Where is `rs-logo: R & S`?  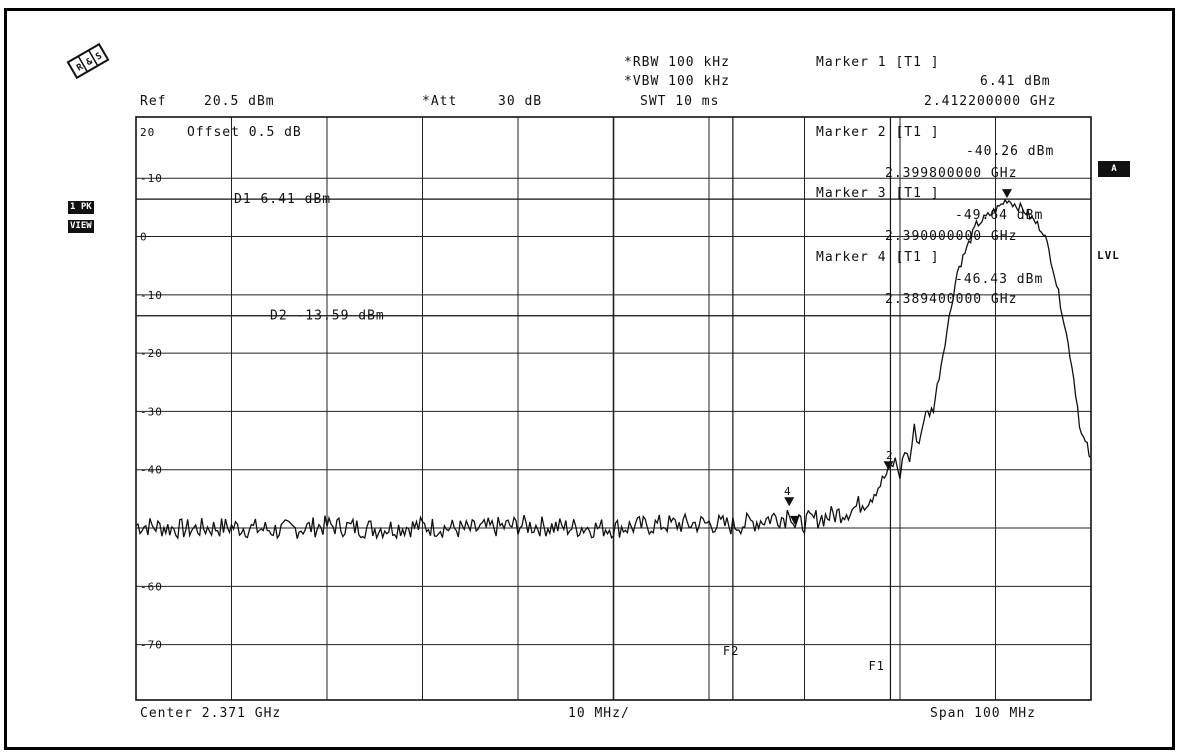 rs-logo: R & S is located at coordinates (88, 61).